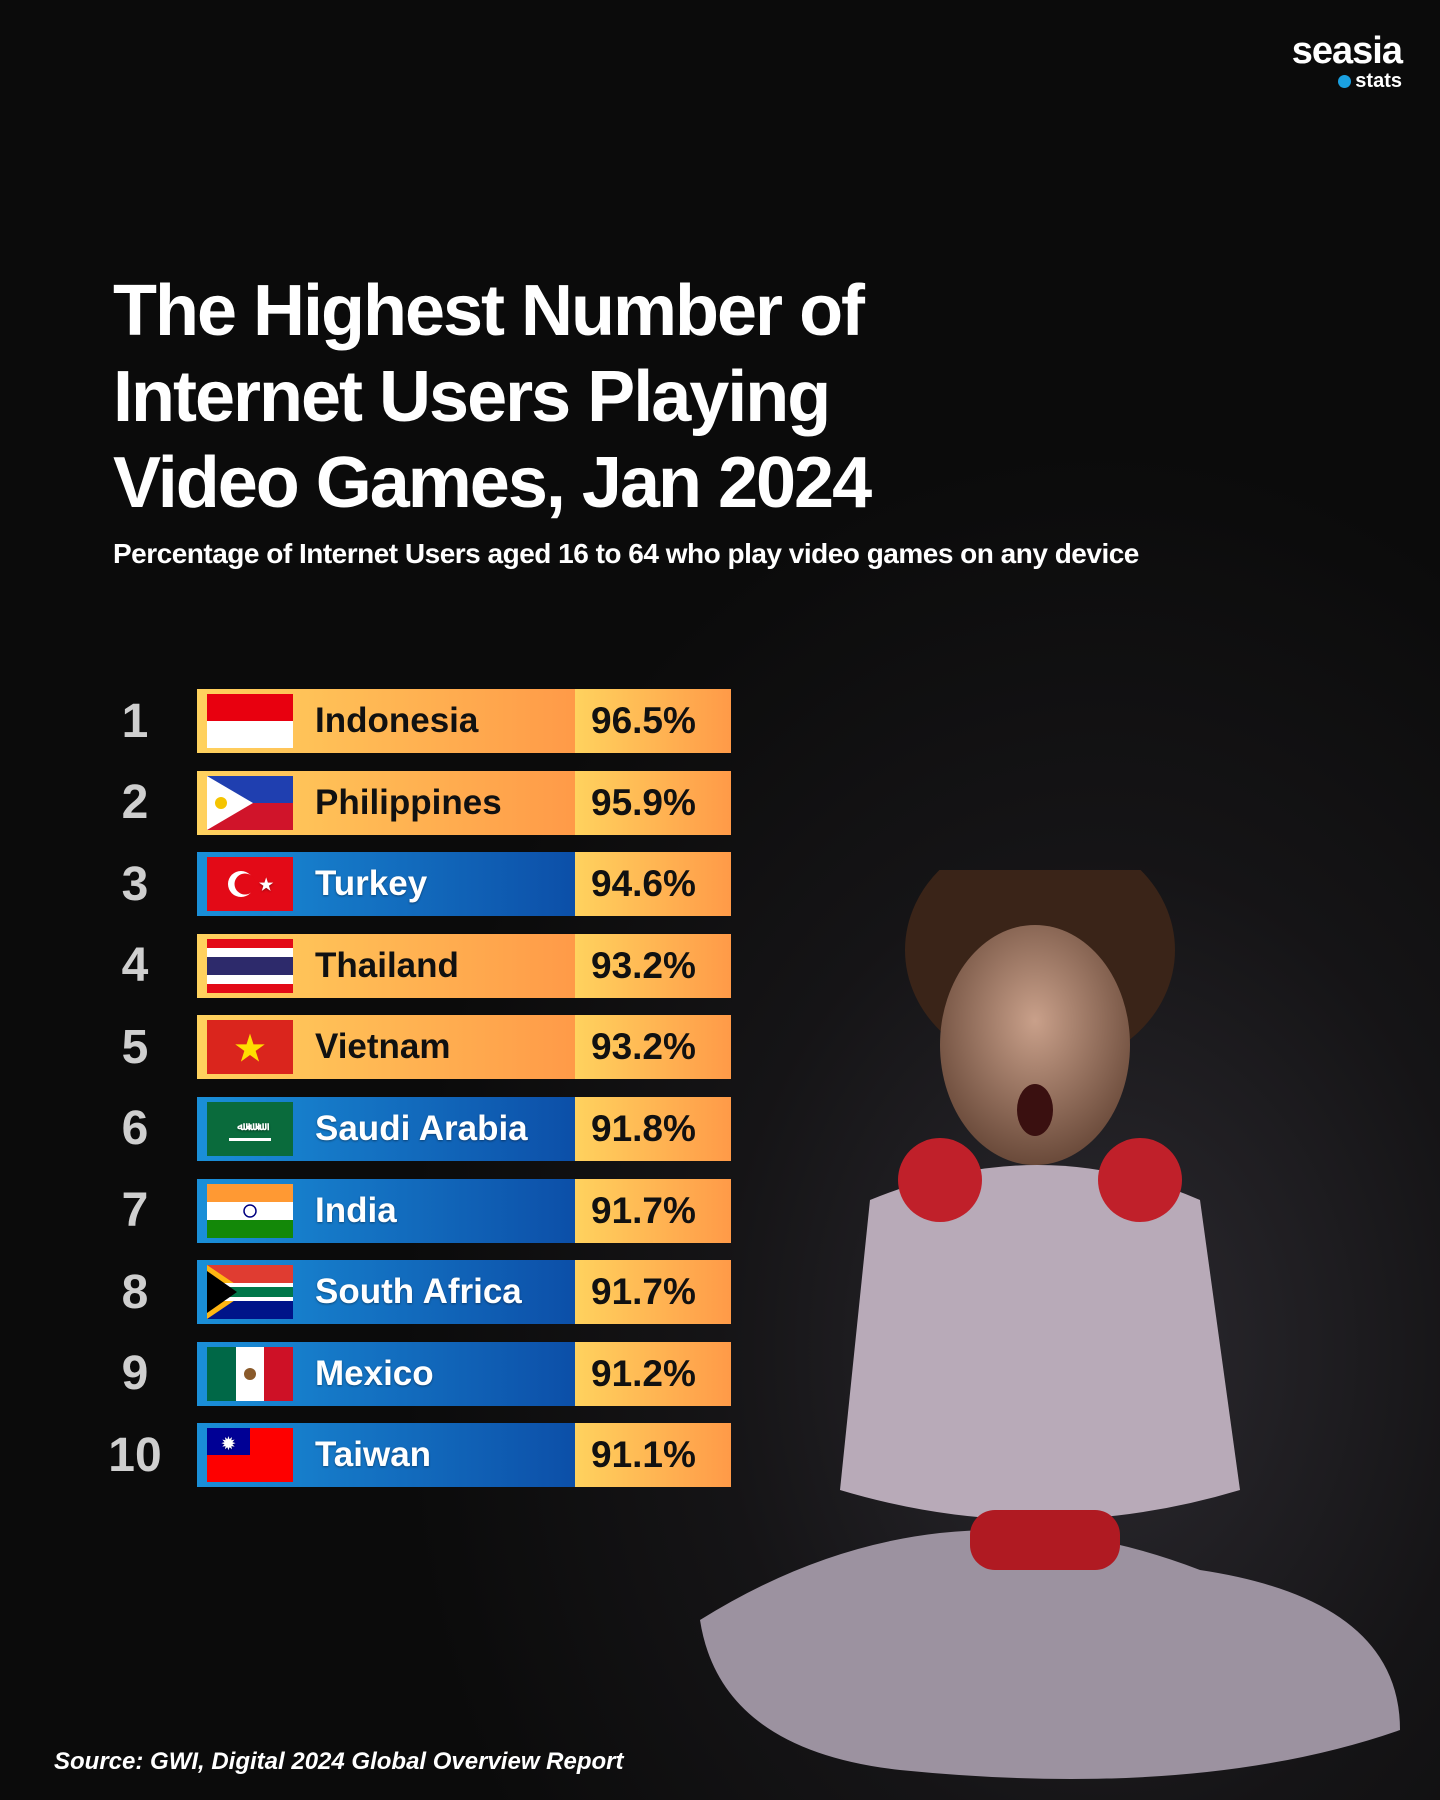 The width and height of the screenshot is (1440, 1800). I want to click on country-label: India, so click(356, 1210).